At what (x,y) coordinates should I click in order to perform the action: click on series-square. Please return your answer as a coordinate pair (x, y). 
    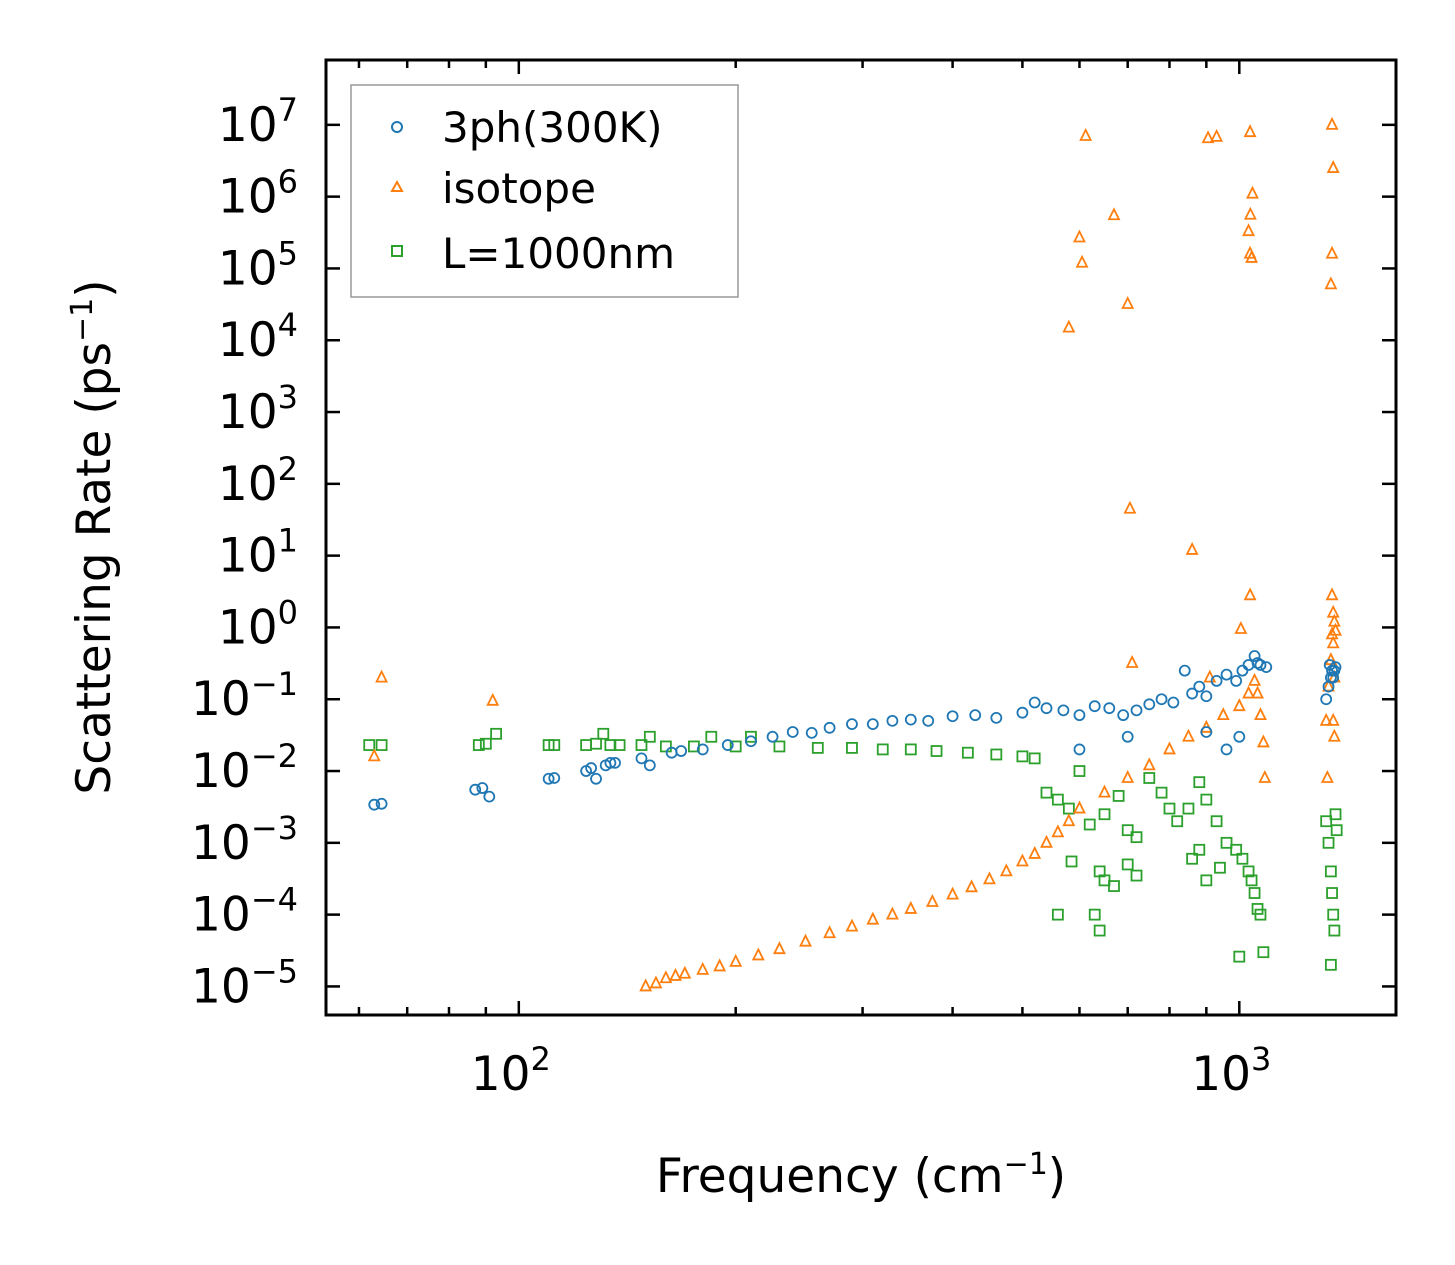
    Looking at the image, I should click on (853, 849).